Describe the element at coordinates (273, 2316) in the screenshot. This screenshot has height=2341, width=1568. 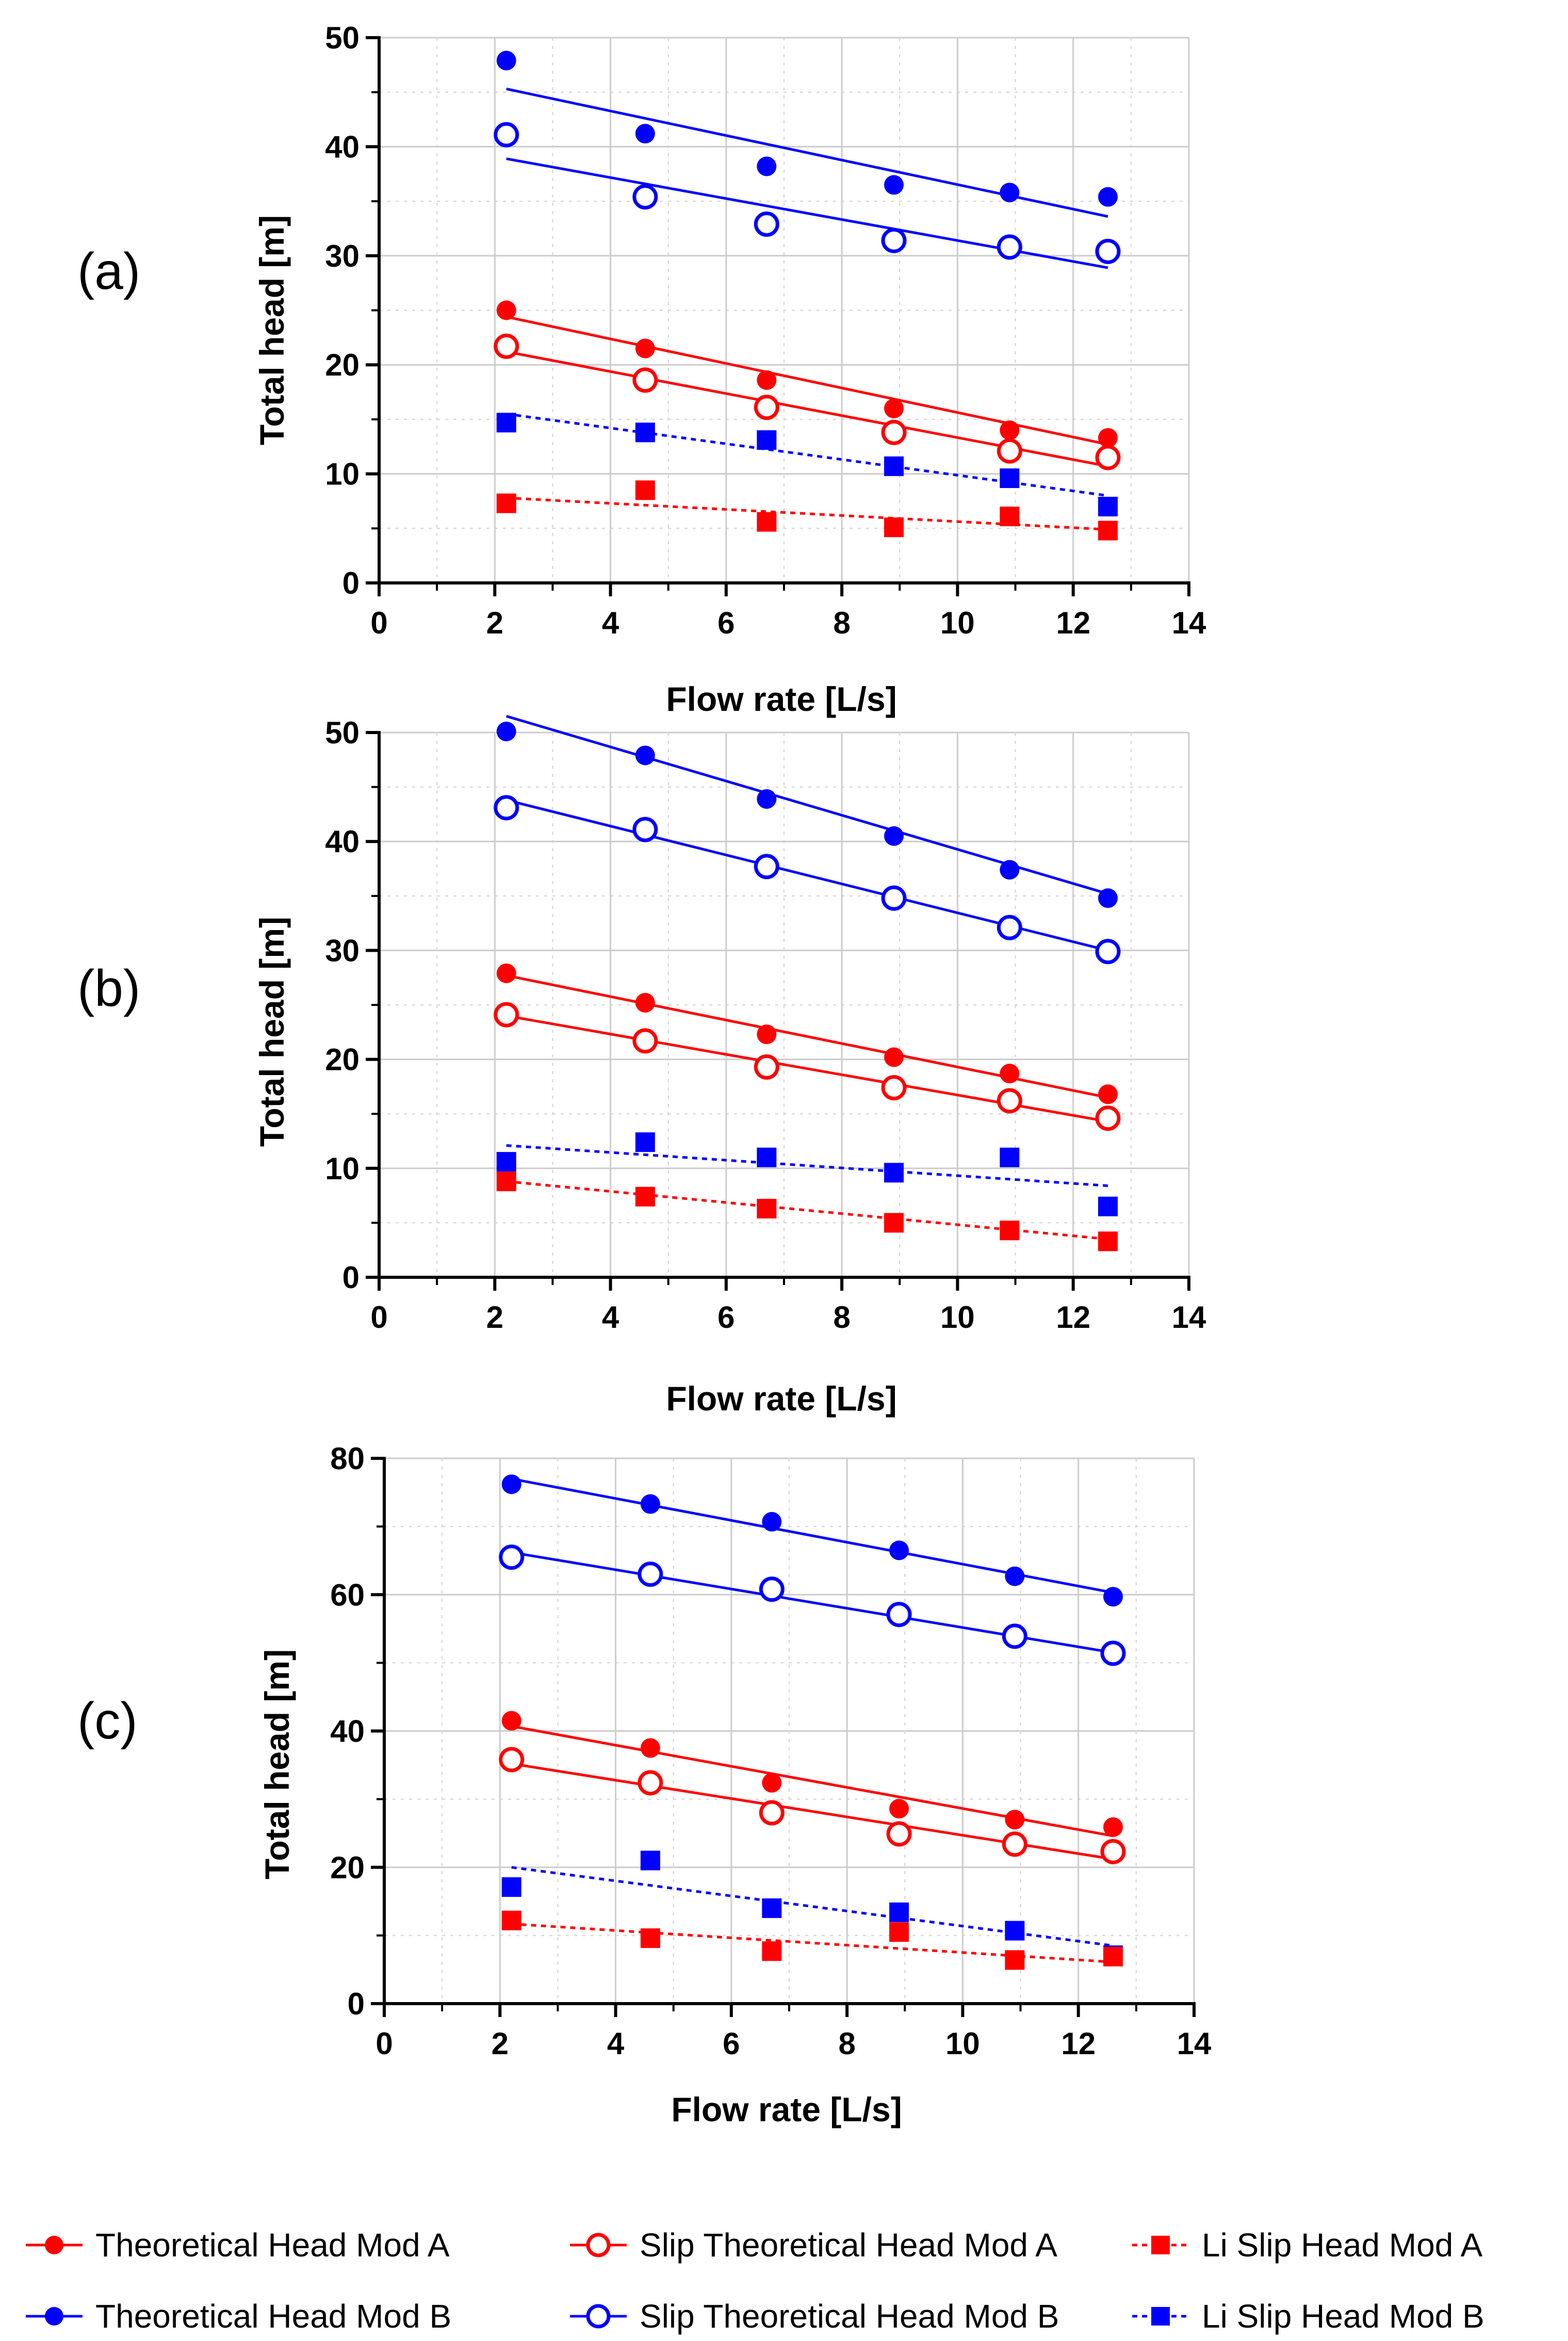
I see `legend-label: Theoretical Head Mod B` at that location.